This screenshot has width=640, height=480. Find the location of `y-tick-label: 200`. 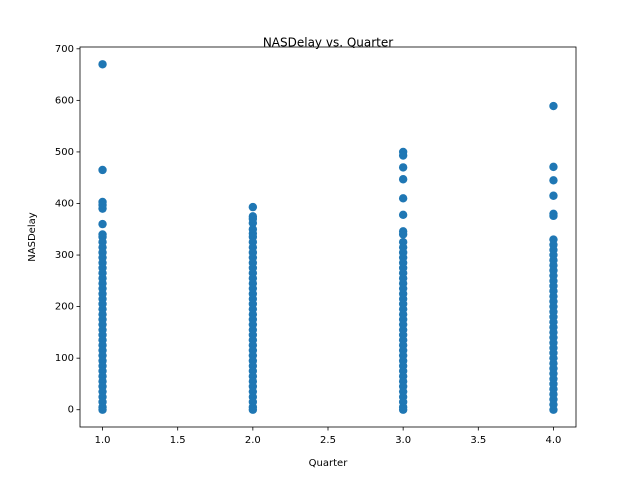

y-tick-label: 200 is located at coordinates (64, 307).